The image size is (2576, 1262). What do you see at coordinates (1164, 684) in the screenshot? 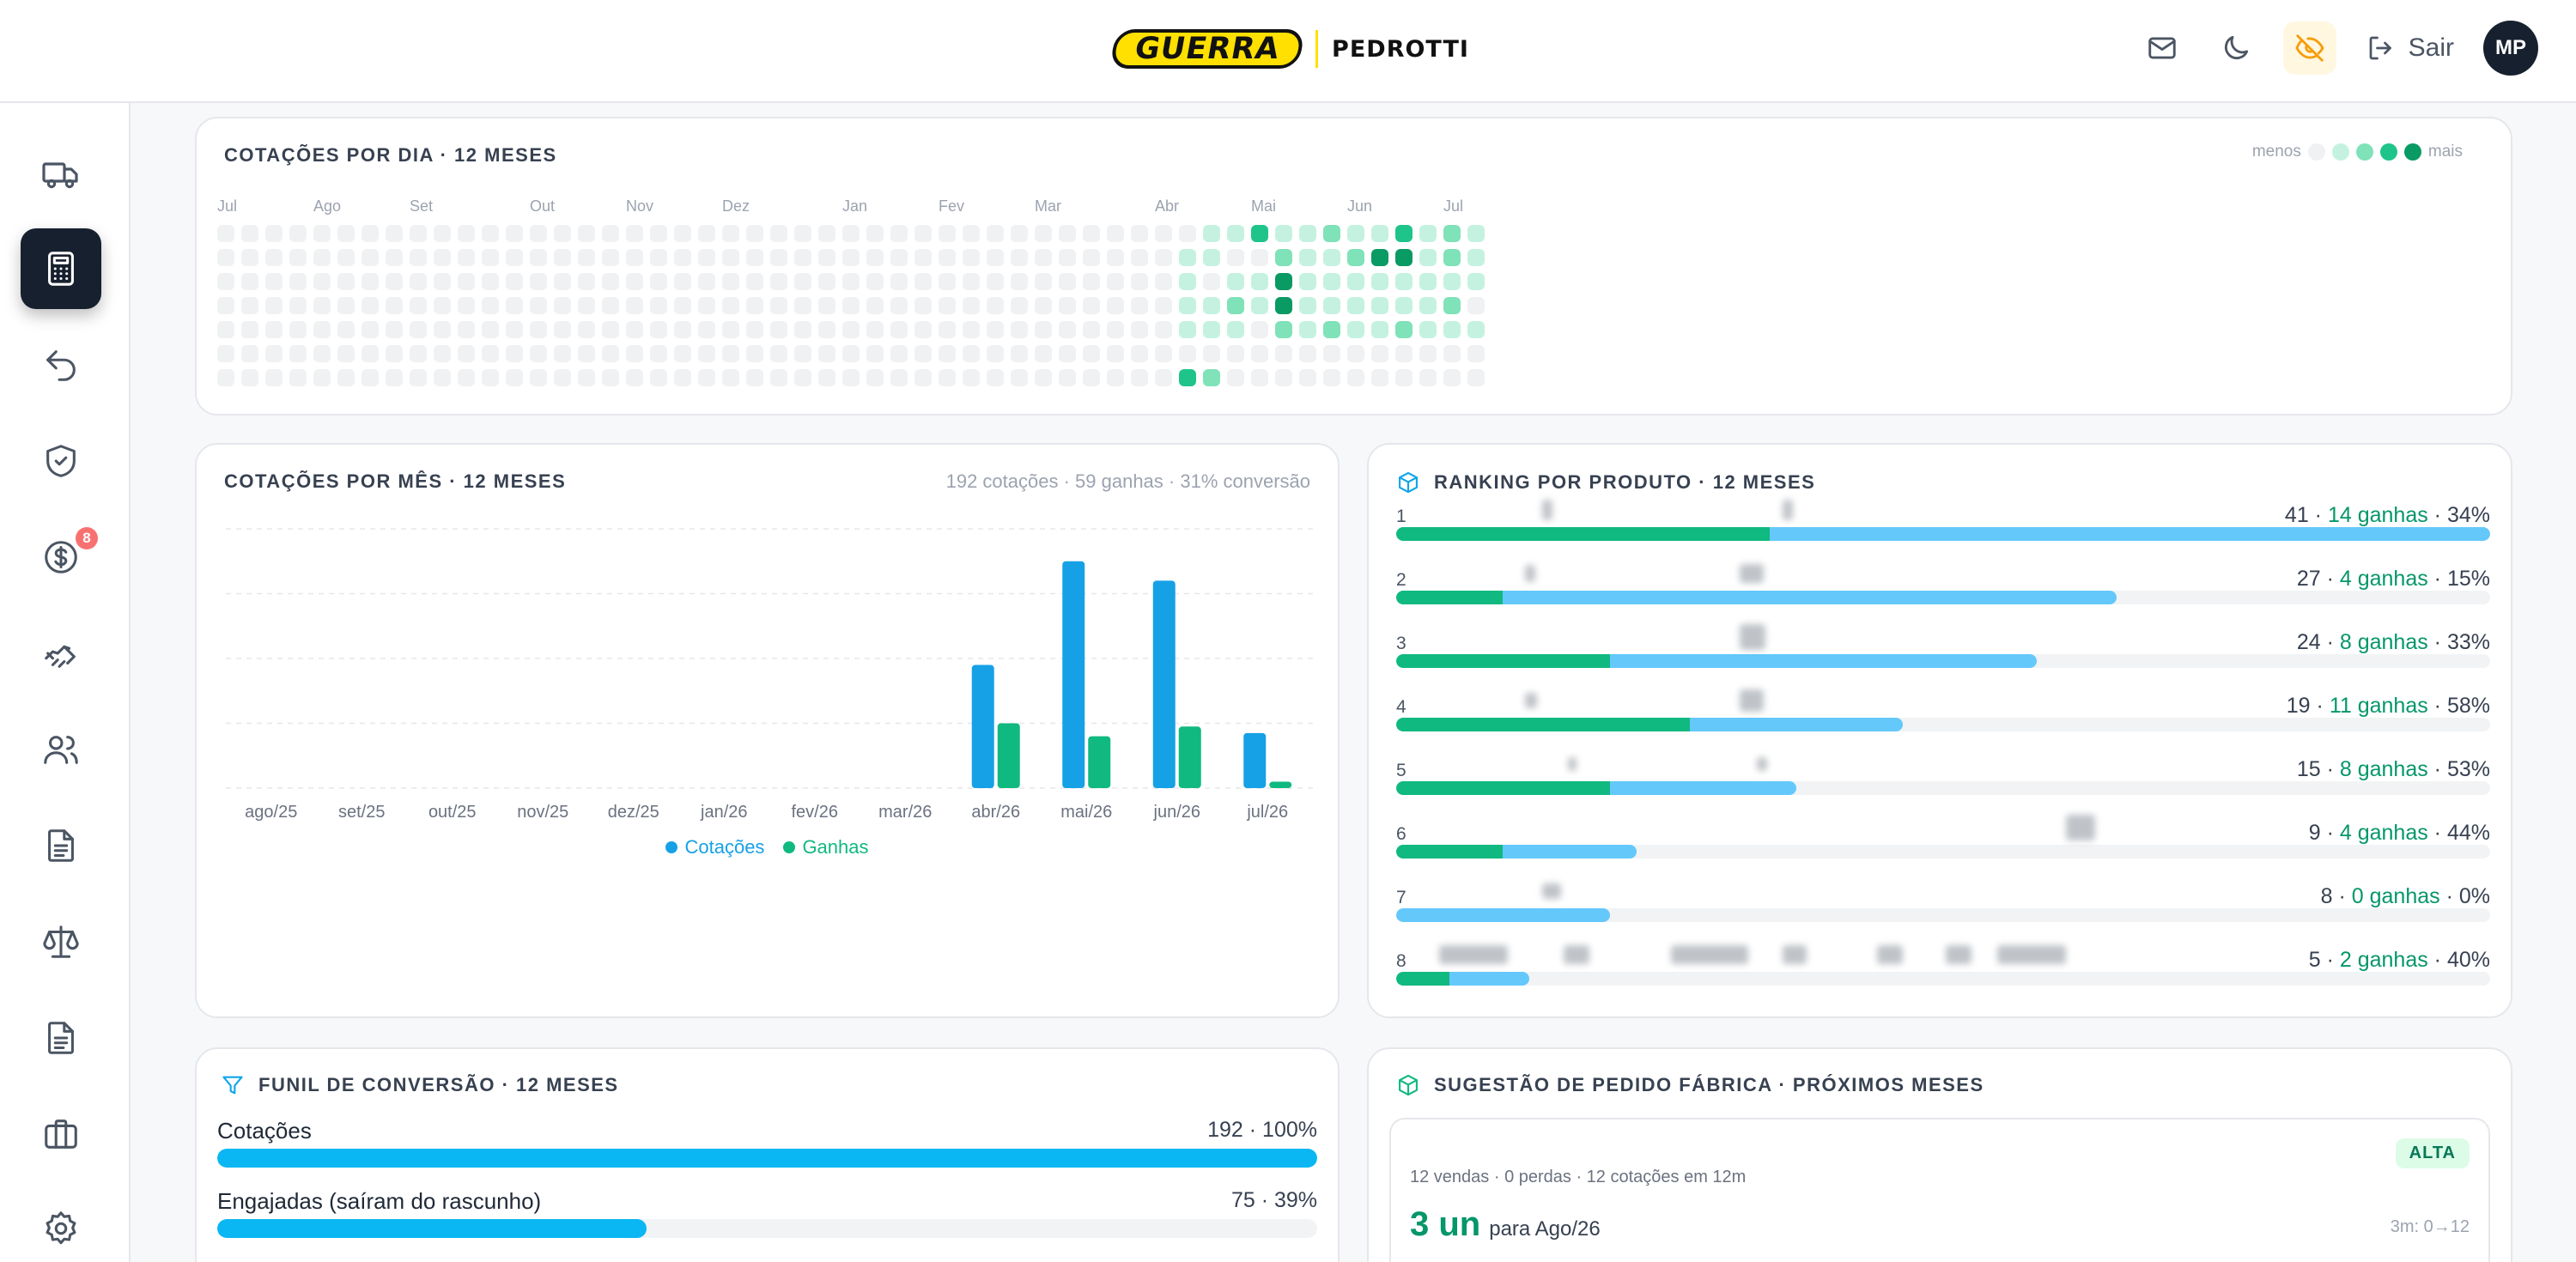
I see `bar-cotacoes` at bounding box center [1164, 684].